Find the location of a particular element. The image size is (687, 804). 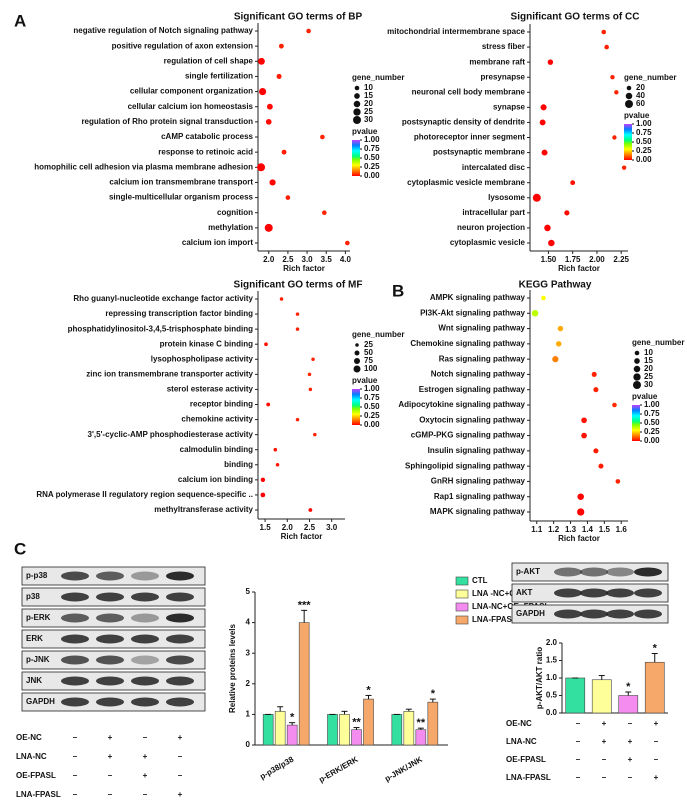

category-label: Wnt signaling pathway is located at coordinates (481, 328).